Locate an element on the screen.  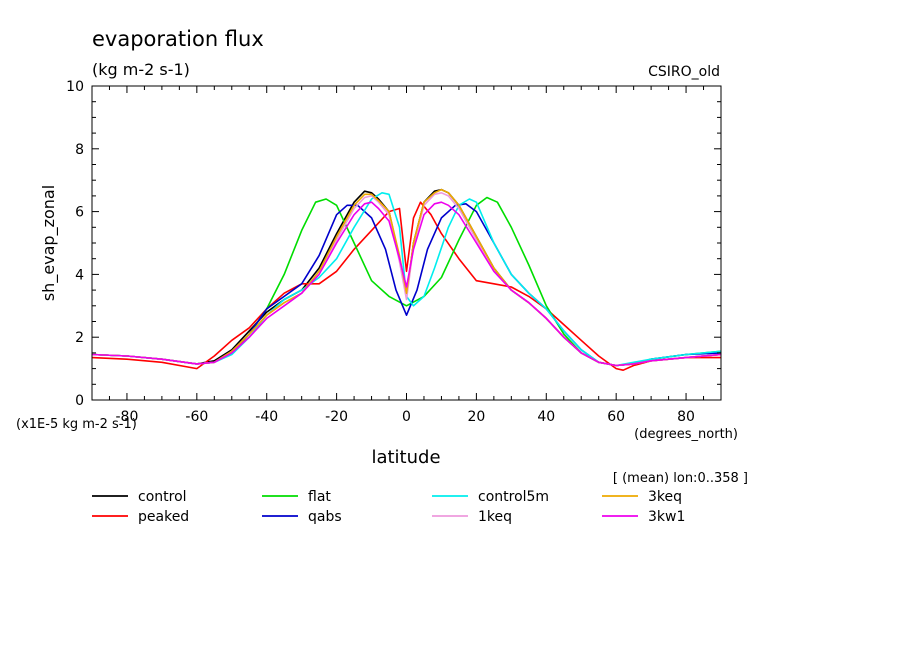
legend-label-qabs: qabs is located at coordinates (325, 517).